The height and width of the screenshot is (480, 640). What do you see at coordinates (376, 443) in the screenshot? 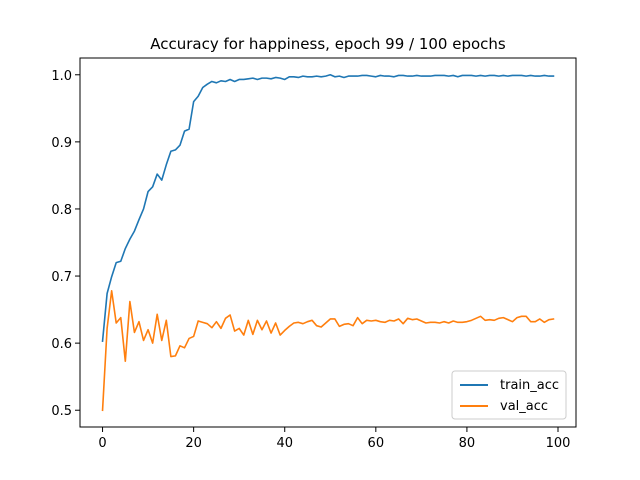
I see `x-tick-label: 60` at bounding box center [376, 443].